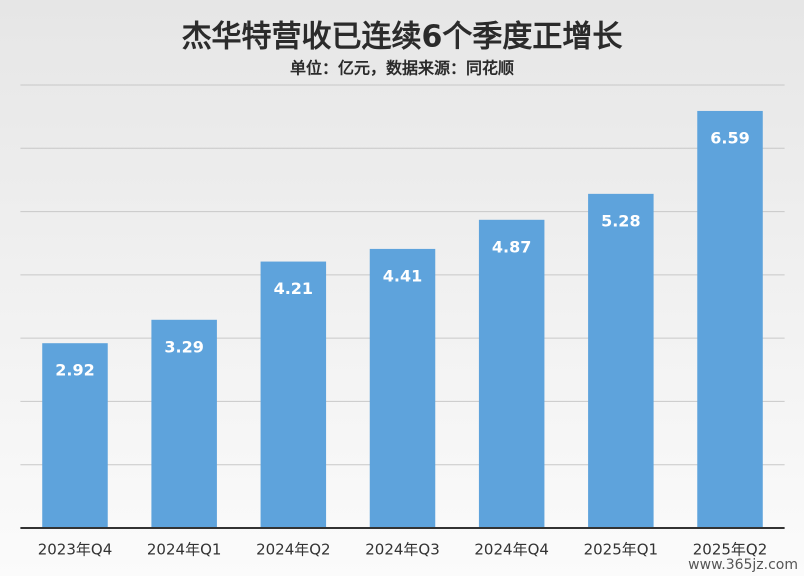  I want to click on chart-title: 杰华特营收已连续6个季度正增长, so click(402, 37).